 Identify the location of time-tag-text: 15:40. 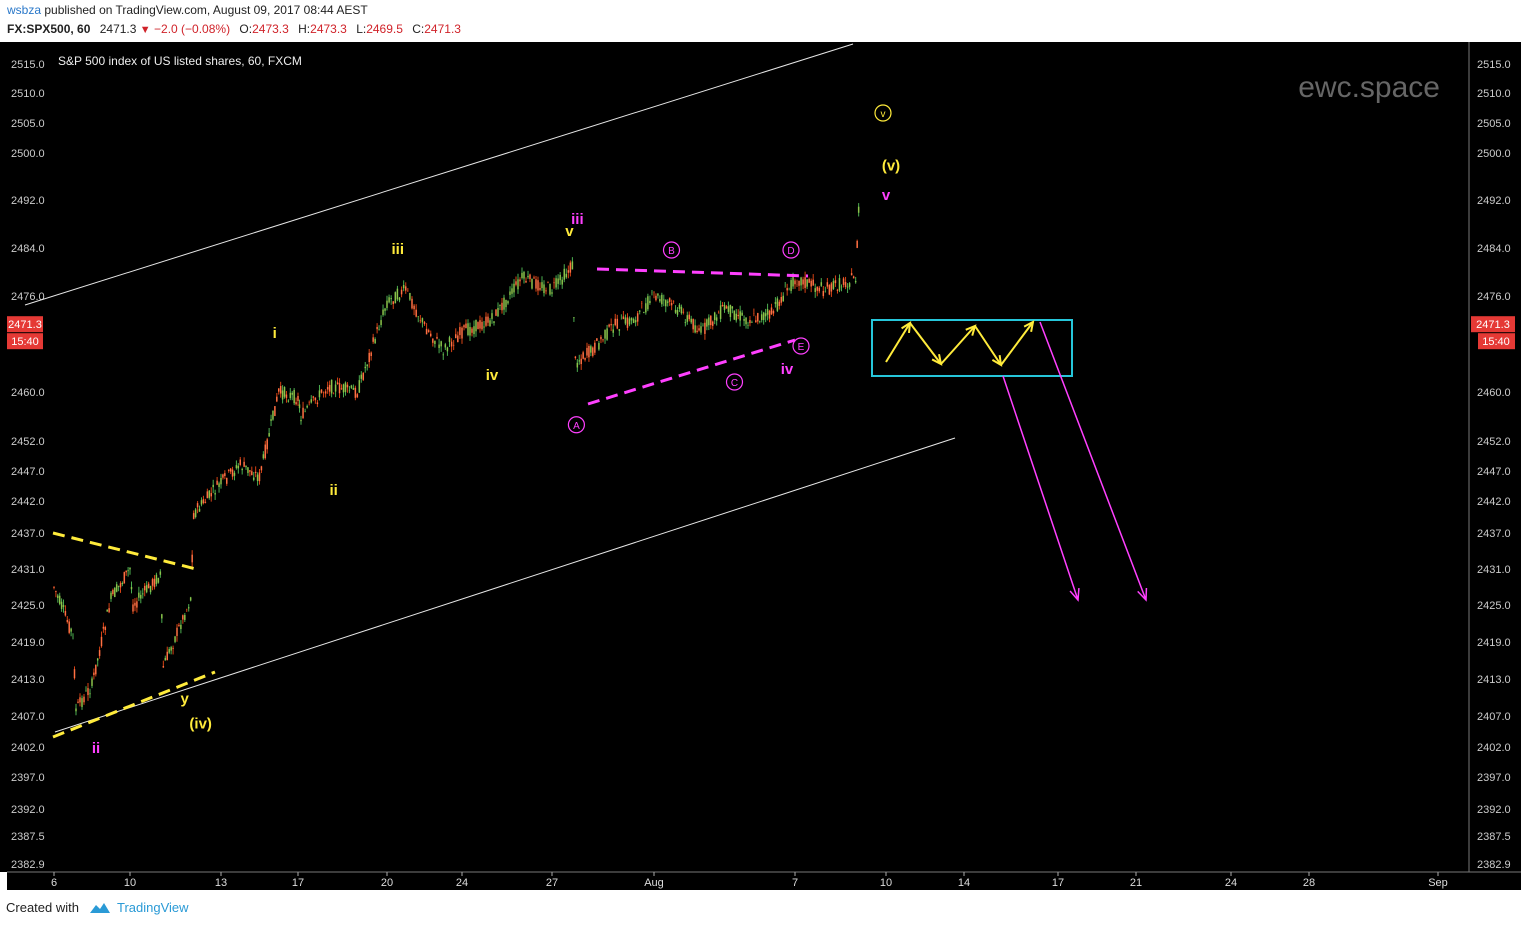
(25, 342).